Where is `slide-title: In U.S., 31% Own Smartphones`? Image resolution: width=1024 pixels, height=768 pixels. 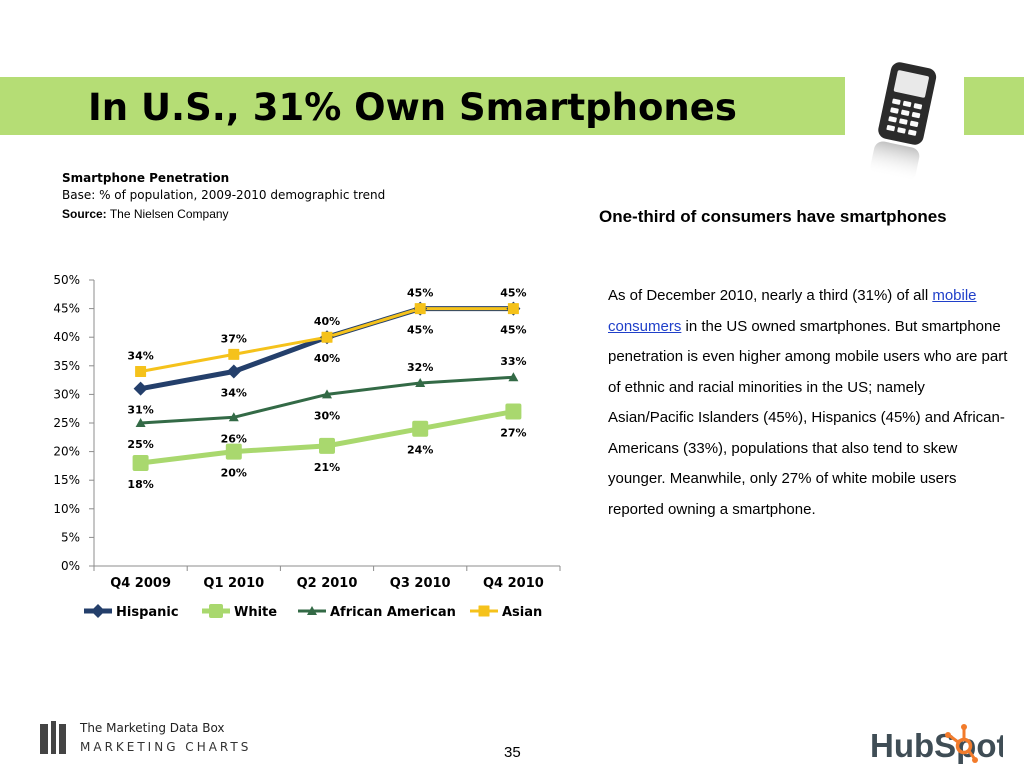 slide-title: In U.S., 31% Own Smartphones is located at coordinates (412, 107).